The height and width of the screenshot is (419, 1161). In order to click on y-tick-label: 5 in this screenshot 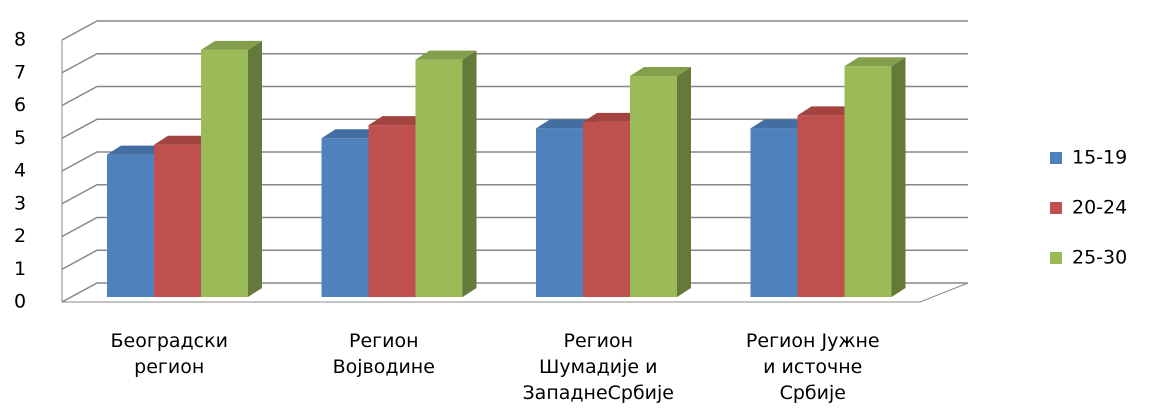, I will do `click(20, 138)`.